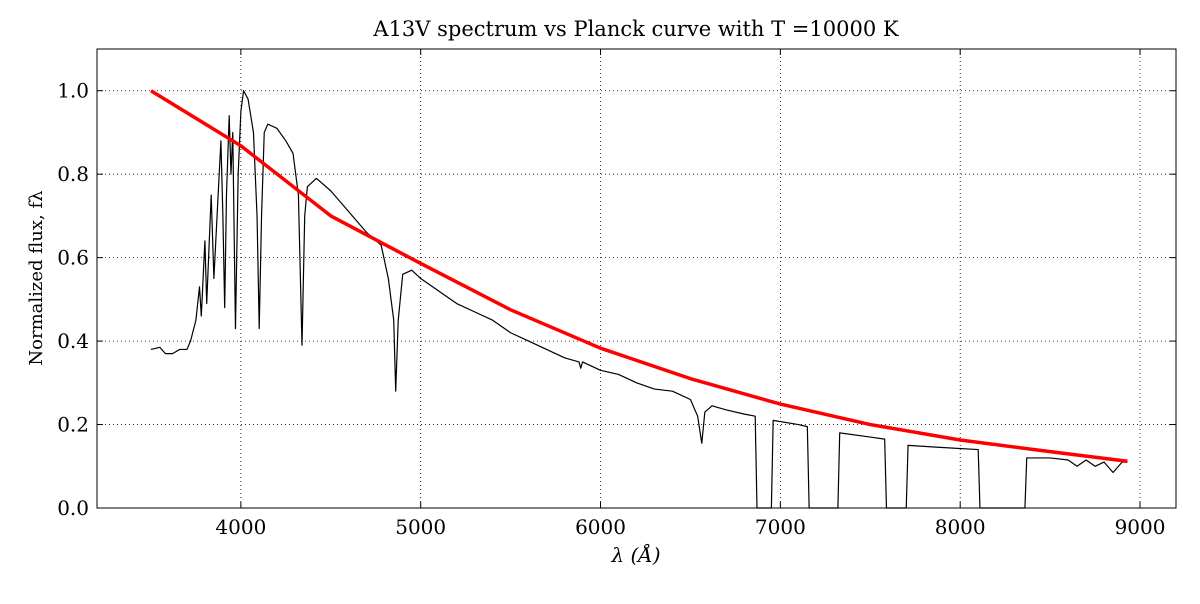  Describe the element at coordinates (73, 258) in the screenshot. I see `y-tick-label: 0.6` at that location.